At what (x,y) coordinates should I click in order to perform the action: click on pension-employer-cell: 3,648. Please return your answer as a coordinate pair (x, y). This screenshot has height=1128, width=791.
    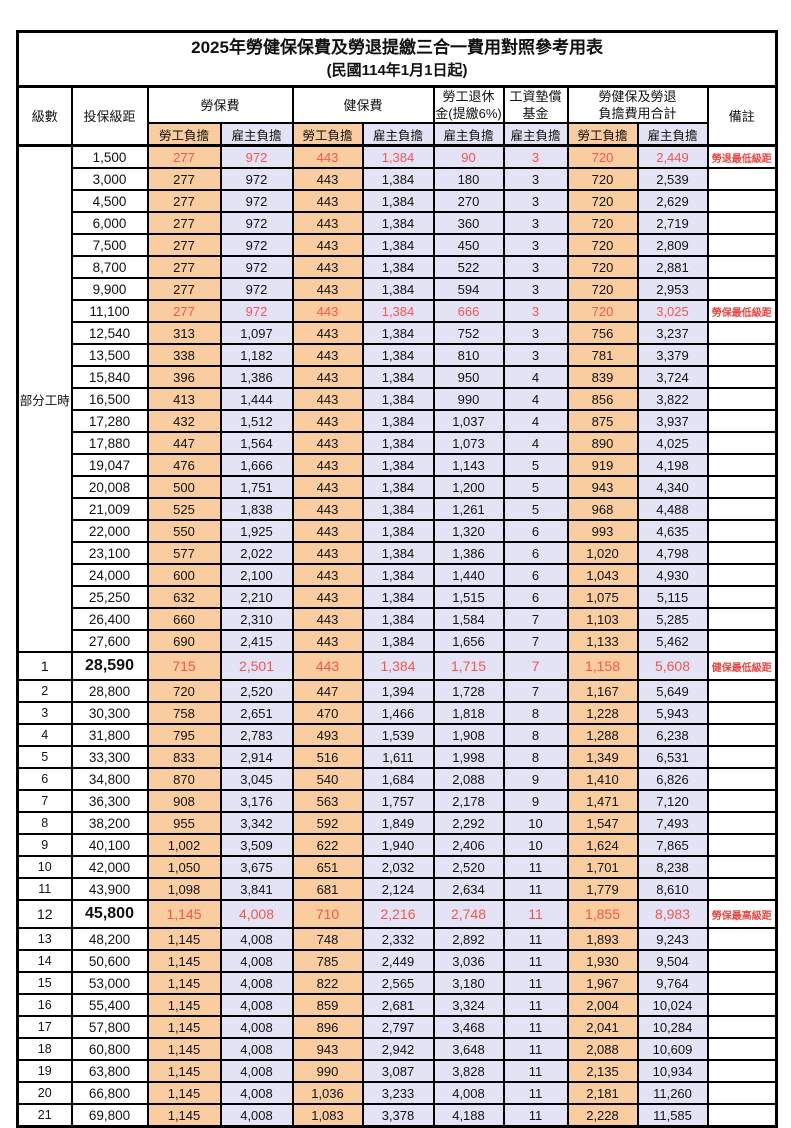
    Looking at the image, I should click on (468, 1049).